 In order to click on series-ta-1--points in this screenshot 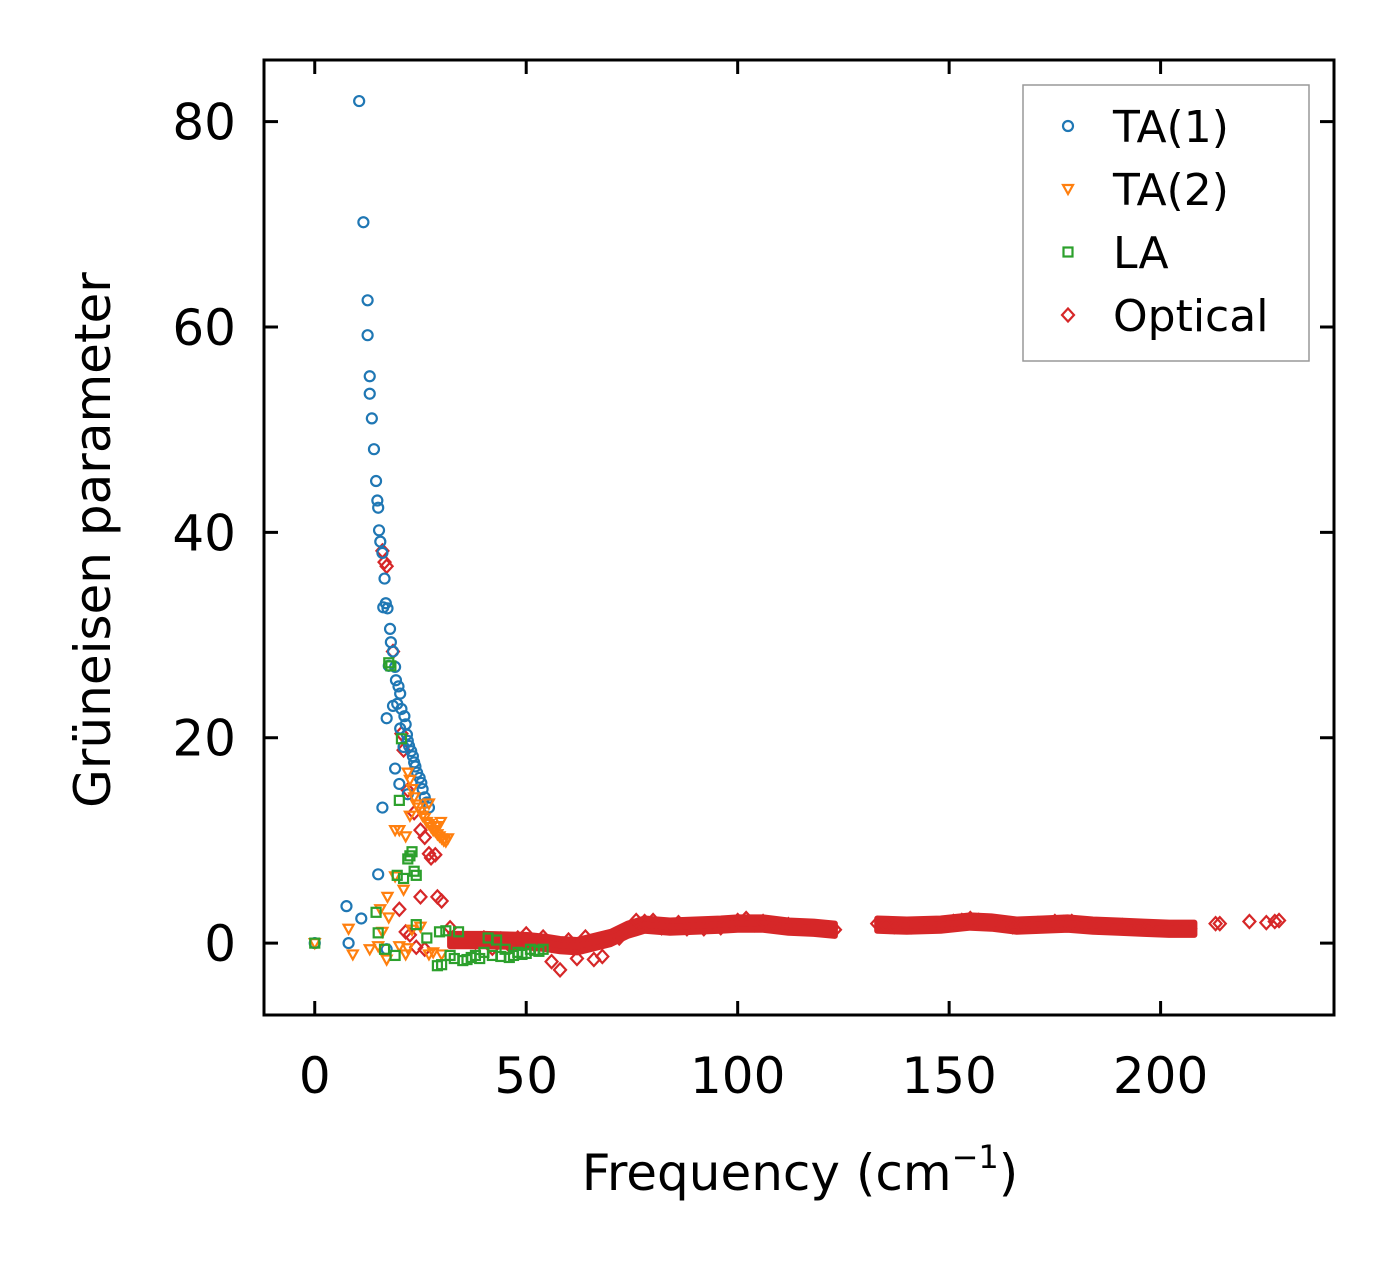, I will do `click(372, 525)`.